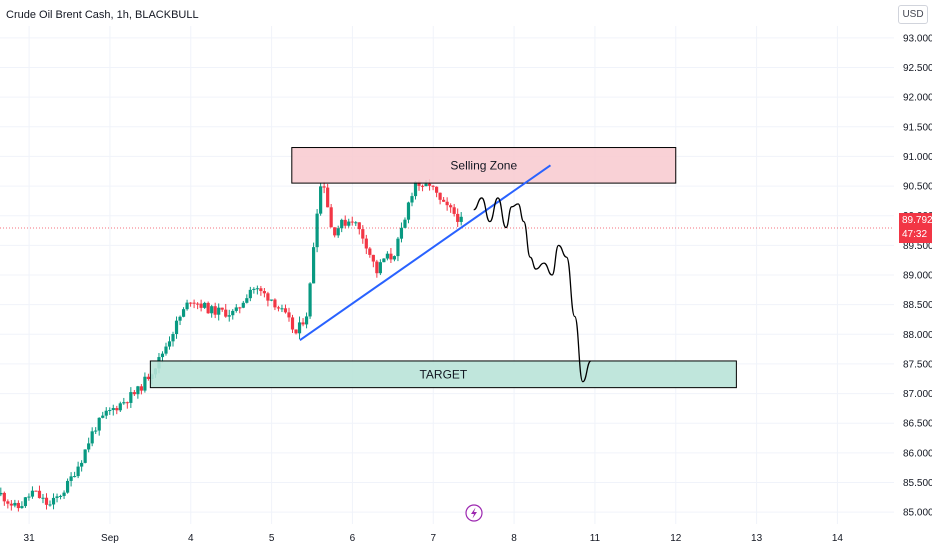 The image size is (932, 550). What do you see at coordinates (917, 127) in the screenshot?
I see `price-tick-label: 91.500` at bounding box center [917, 127].